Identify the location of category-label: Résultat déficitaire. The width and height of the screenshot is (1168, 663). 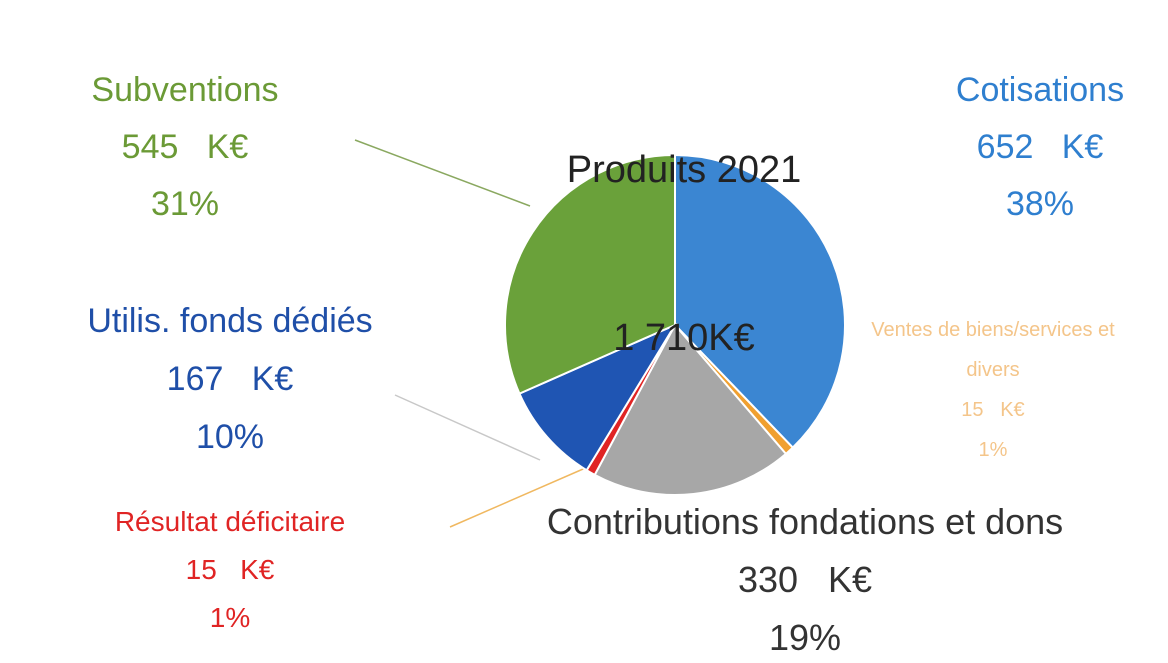
(230, 521).